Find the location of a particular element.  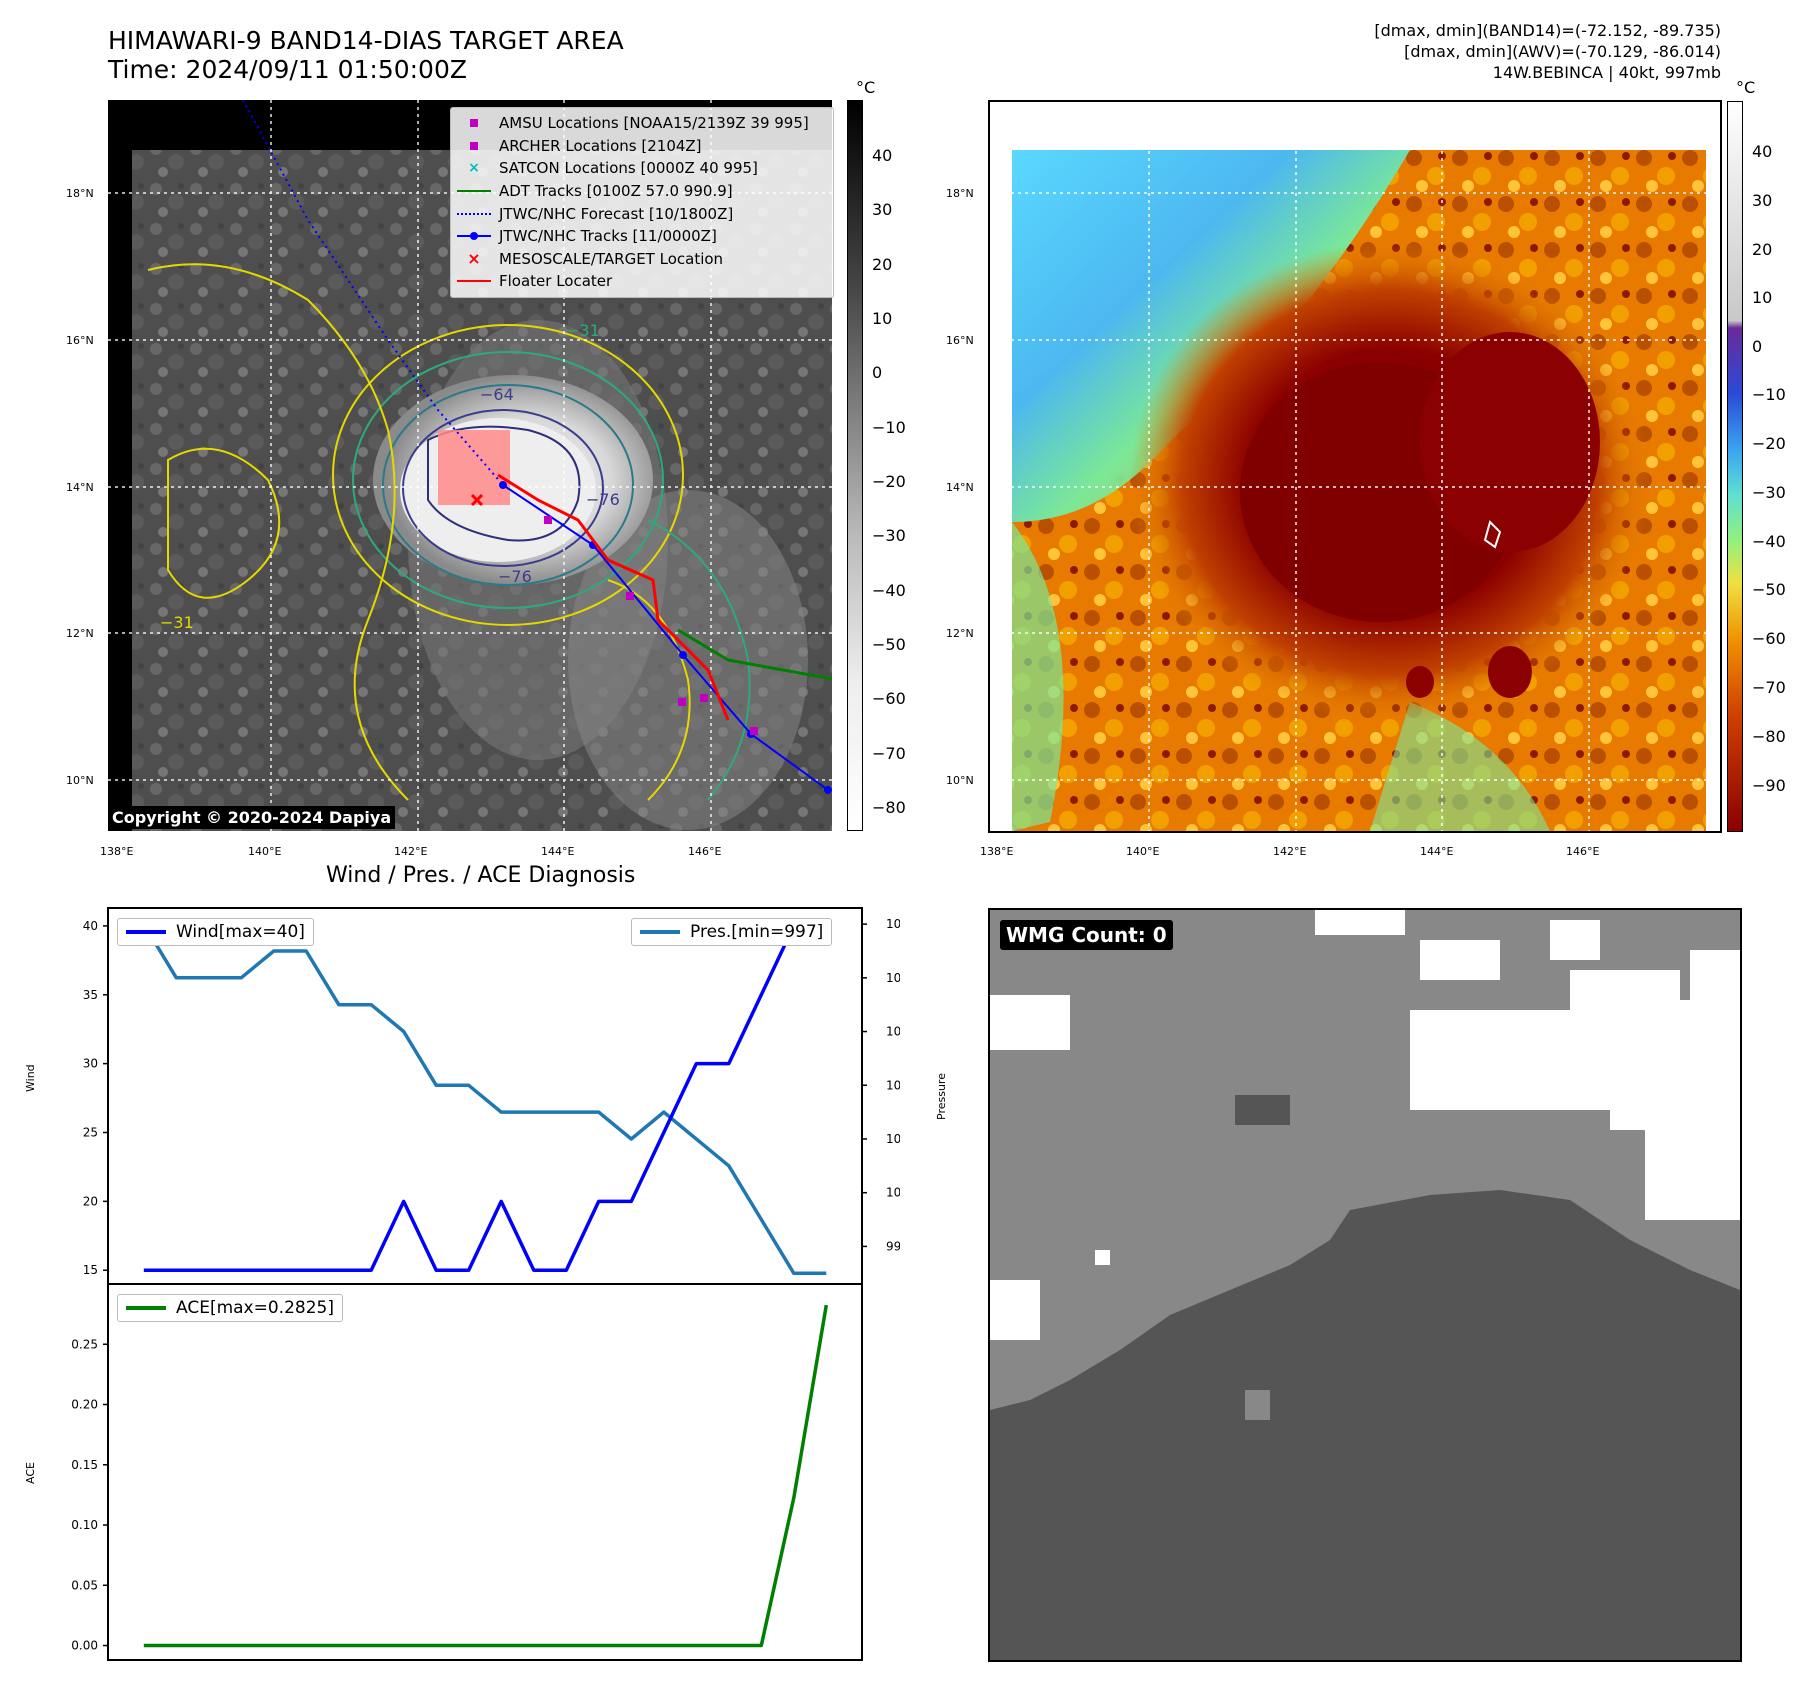

pressure-legend: Pres.[min=997] is located at coordinates (732, 932).